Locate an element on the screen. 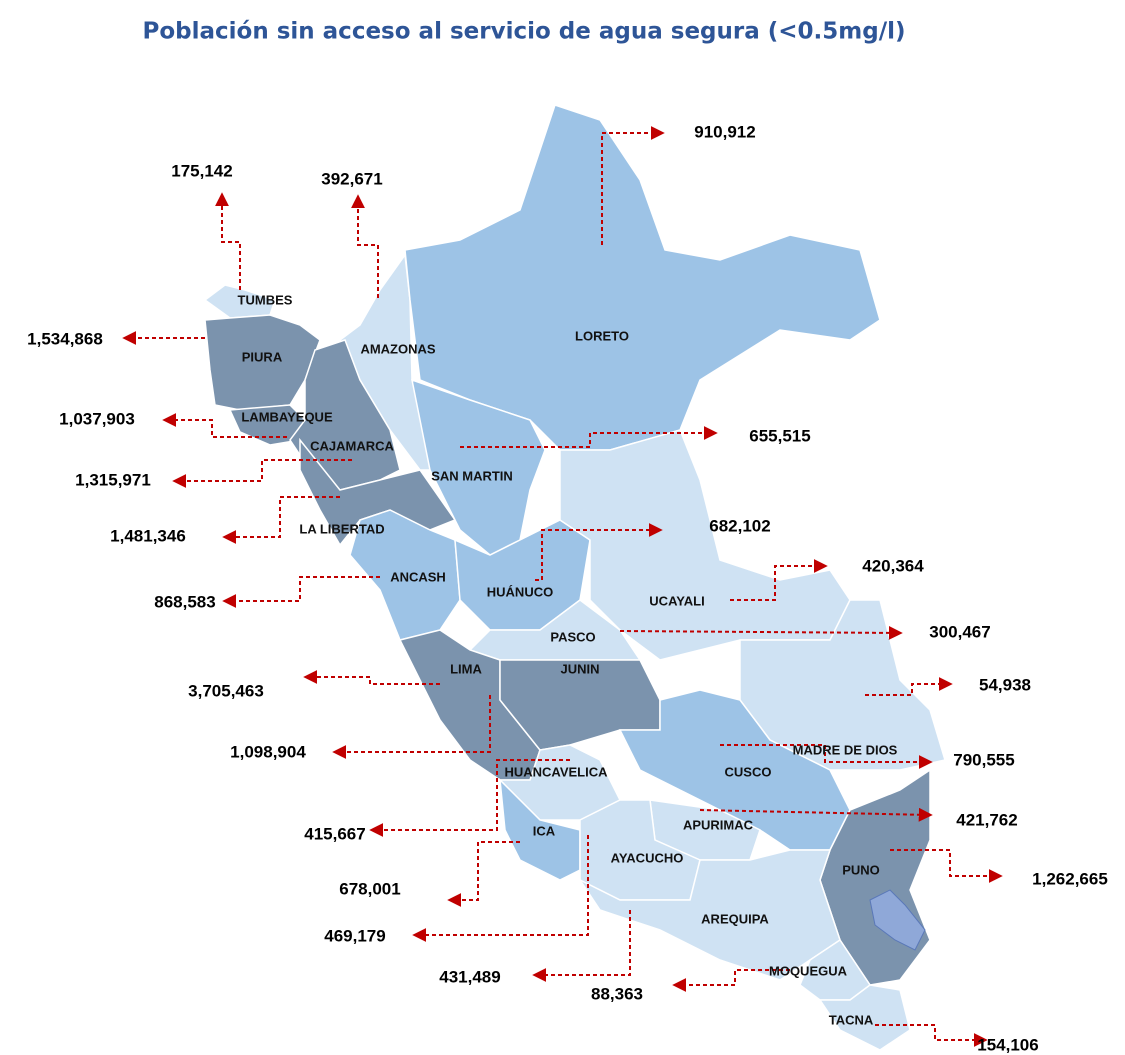 The height and width of the screenshot is (1055, 1125). region-name: HUANCAVELICA is located at coordinates (556, 771).